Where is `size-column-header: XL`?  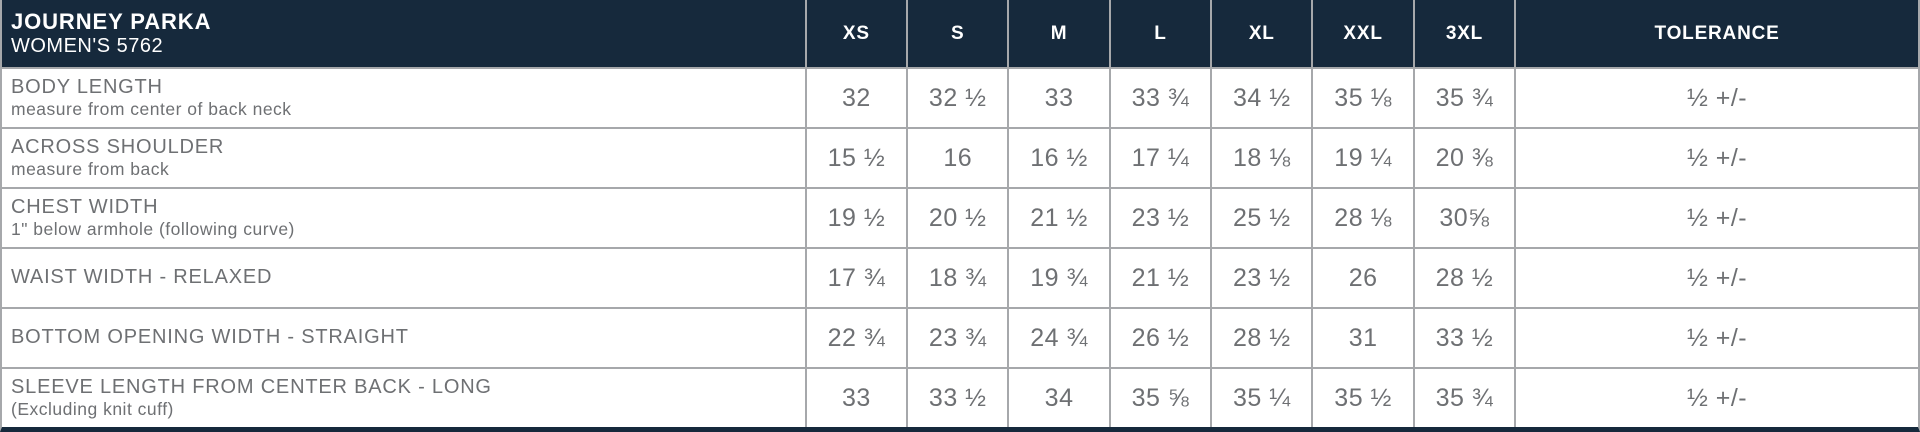
size-column-header: XL is located at coordinates (1263, 33).